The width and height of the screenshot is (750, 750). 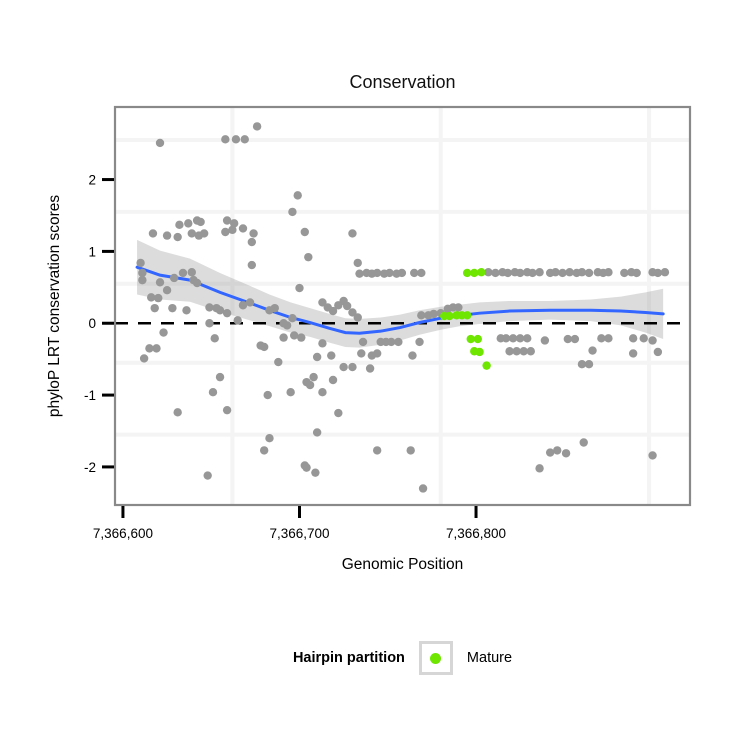 What do you see at coordinates (92, 251) in the screenshot?
I see `y-tick-label: 1` at bounding box center [92, 251].